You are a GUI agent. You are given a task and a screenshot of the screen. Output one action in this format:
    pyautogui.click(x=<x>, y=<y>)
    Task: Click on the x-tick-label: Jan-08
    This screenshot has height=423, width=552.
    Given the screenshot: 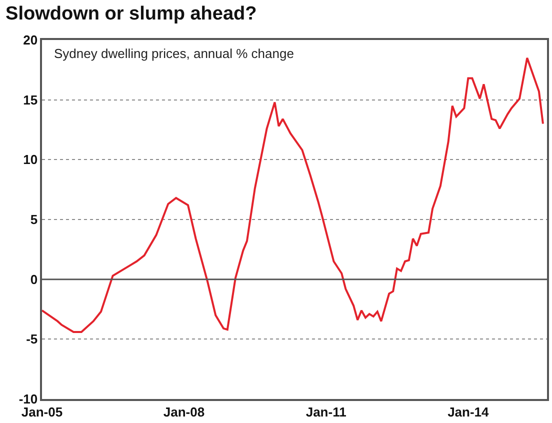 What is the action you would take?
    pyautogui.click(x=184, y=412)
    